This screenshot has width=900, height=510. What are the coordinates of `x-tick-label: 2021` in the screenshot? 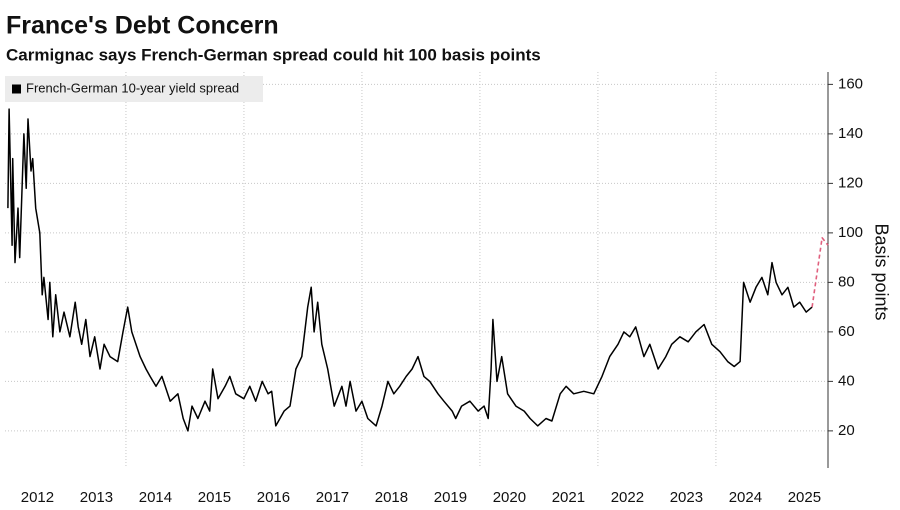 It's located at (568, 497).